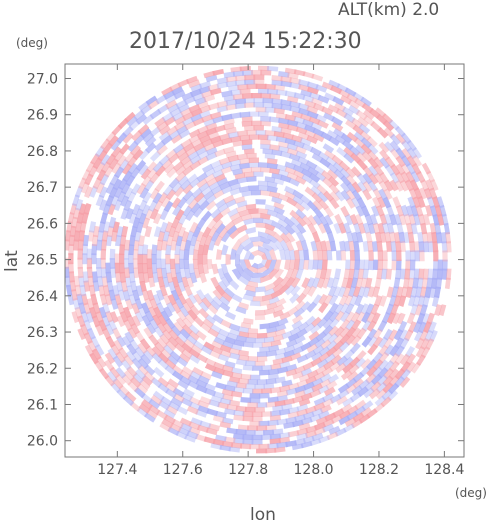 The image size is (491, 521). I want to click on x-tick-label: 128.4, so click(444, 470).